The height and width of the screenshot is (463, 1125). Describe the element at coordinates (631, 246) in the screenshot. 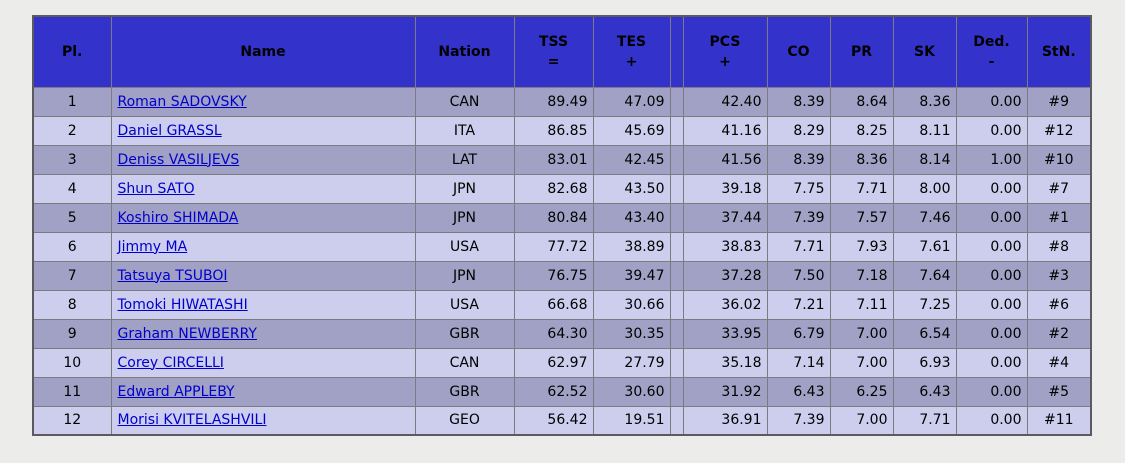

I see `cell-tes: 38.89` at that location.